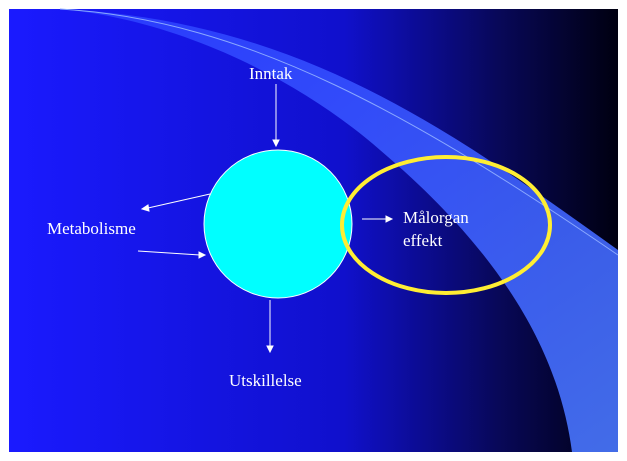  What do you see at coordinates (278, 224) in the screenshot?
I see `center-circle` at bounding box center [278, 224].